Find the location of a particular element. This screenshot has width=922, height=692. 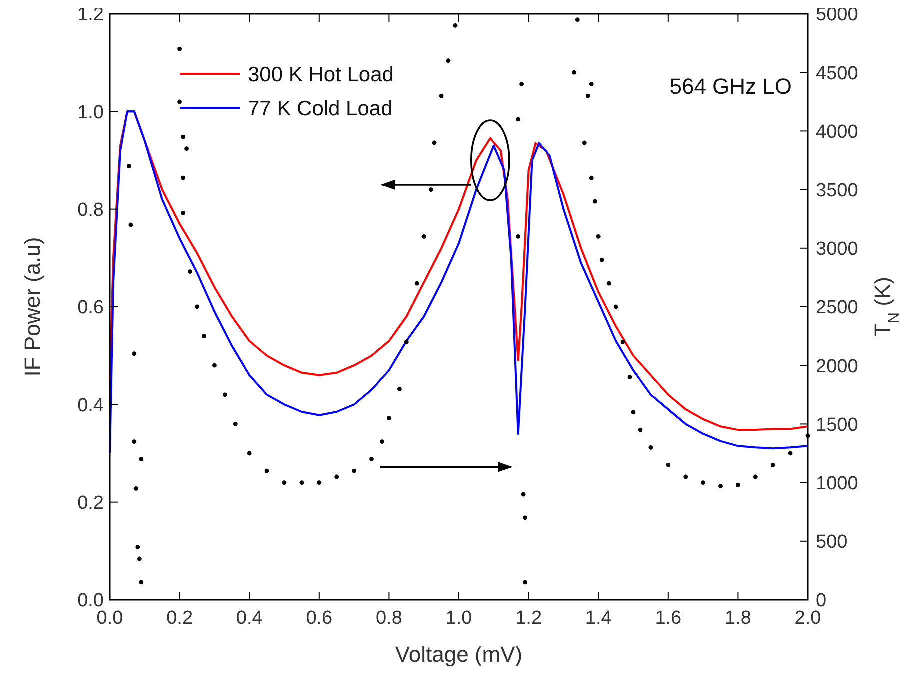

y-axis-title: IF Power (a.u) is located at coordinates (32, 307).